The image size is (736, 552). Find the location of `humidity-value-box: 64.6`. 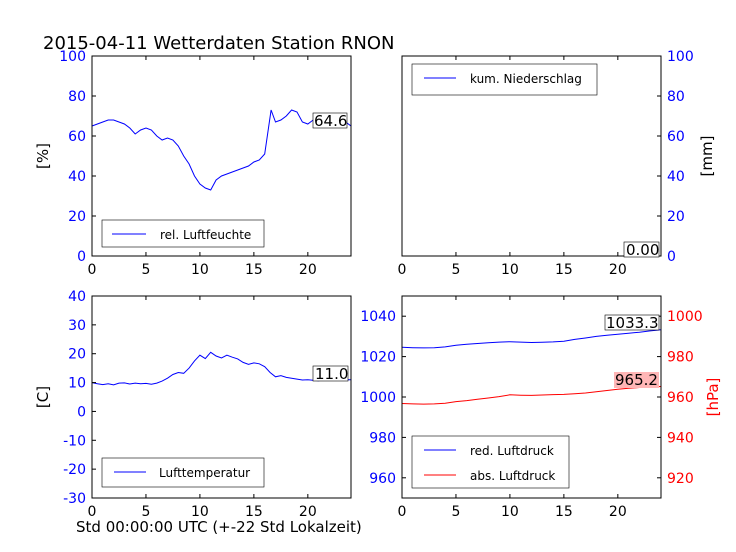

humidity-value-box: 64.6 is located at coordinates (329, 121).